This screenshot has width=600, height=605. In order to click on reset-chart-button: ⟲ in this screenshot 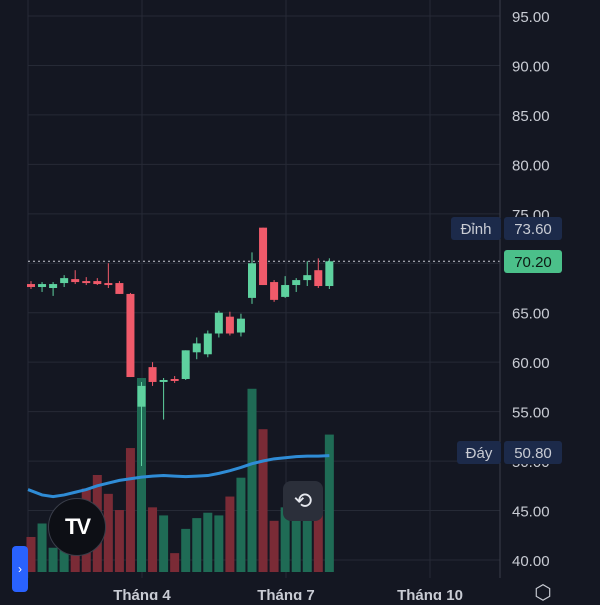, I will do `click(303, 501)`.